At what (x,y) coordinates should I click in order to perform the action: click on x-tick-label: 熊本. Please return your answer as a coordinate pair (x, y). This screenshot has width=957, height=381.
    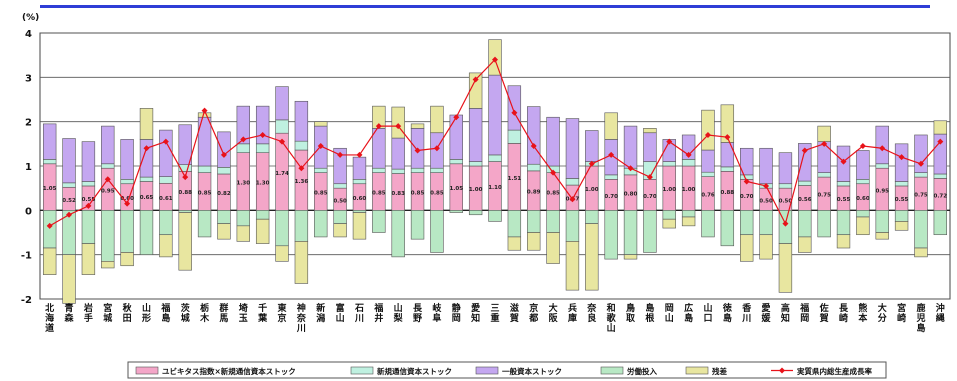
    Looking at the image, I should click on (863, 313).